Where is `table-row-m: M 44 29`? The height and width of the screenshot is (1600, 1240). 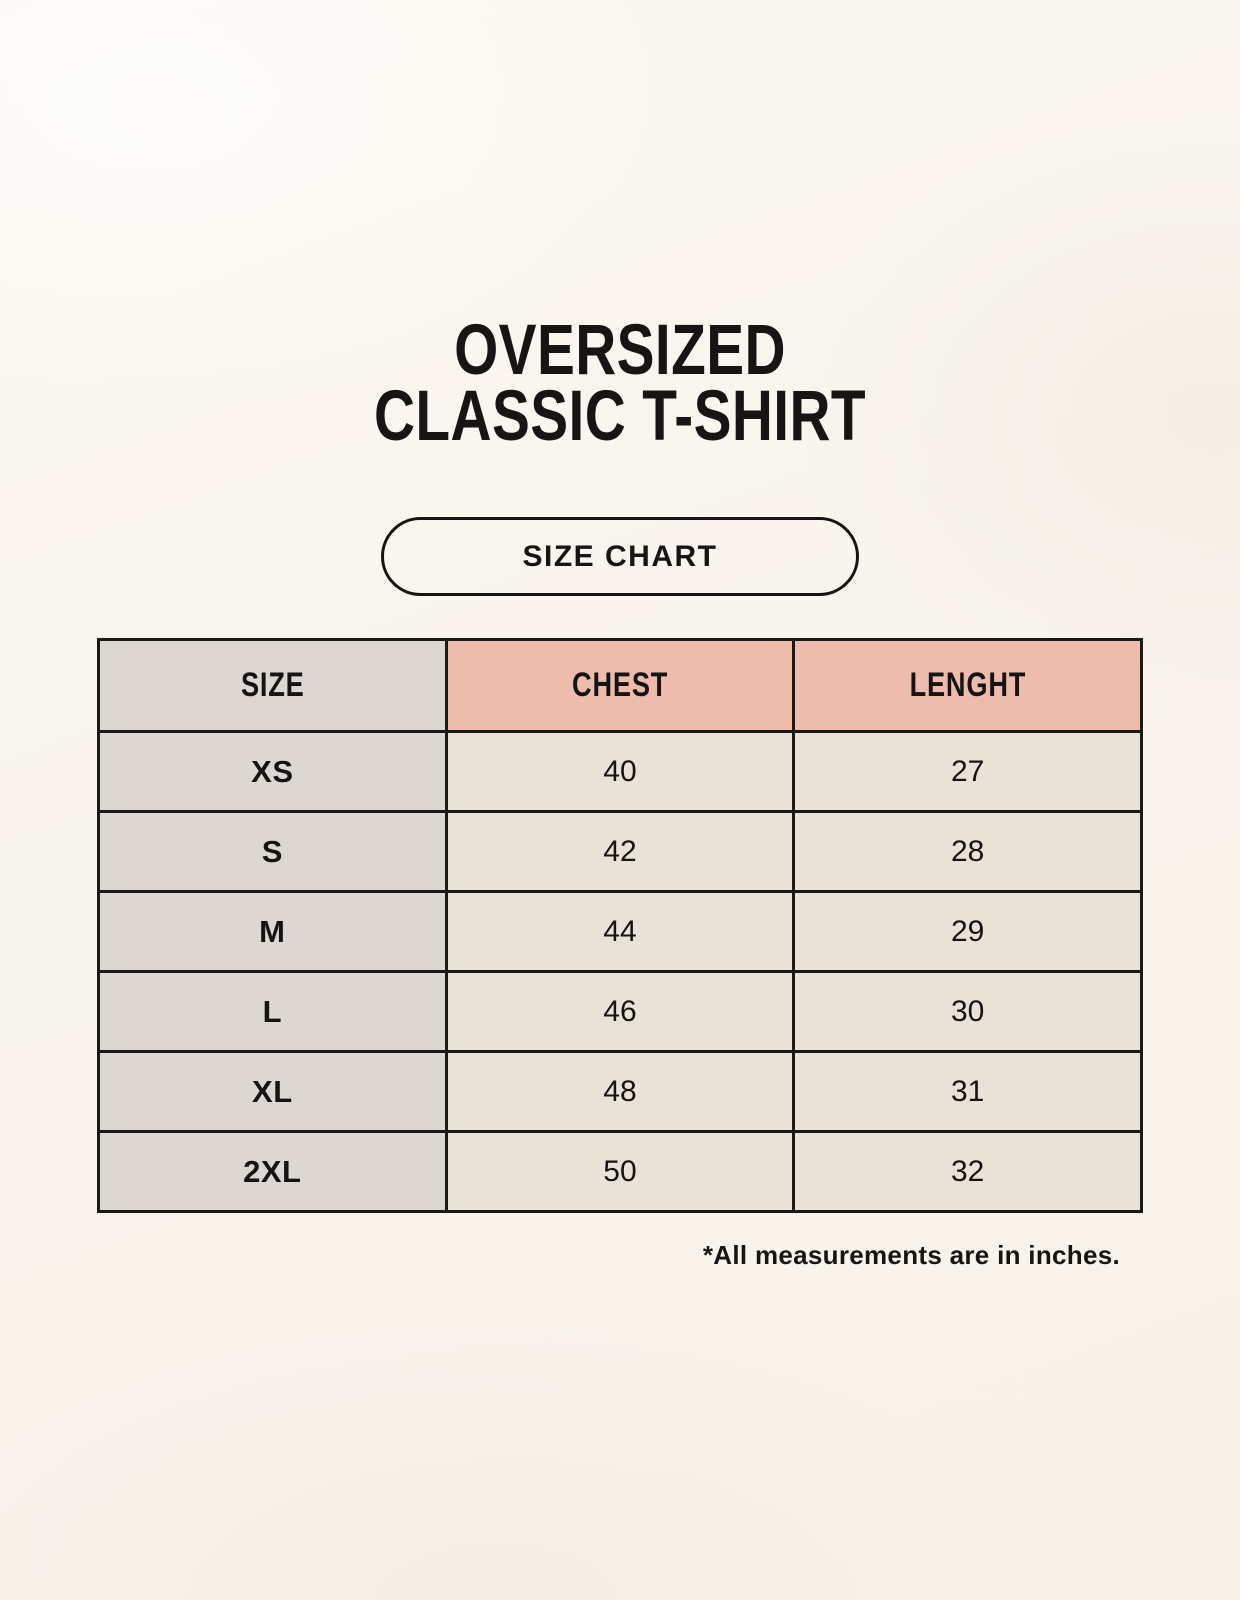
table-row-m: M 44 29 is located at coordinates (620, 931).